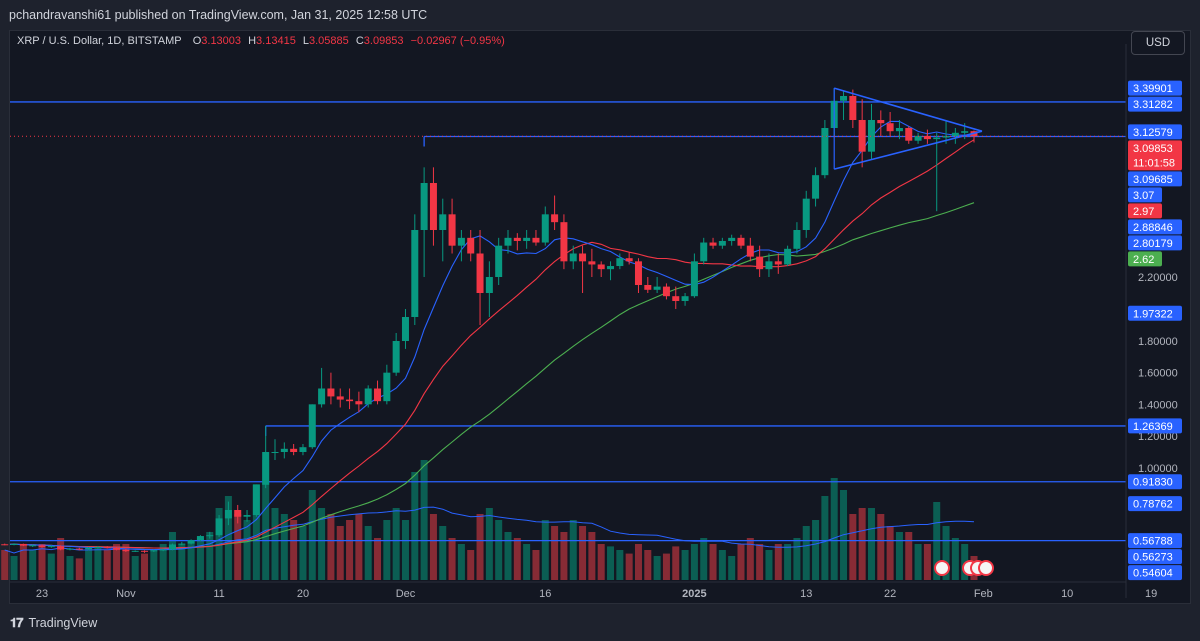  I want to click on footer-brand: TradingView, so click(63, 622).